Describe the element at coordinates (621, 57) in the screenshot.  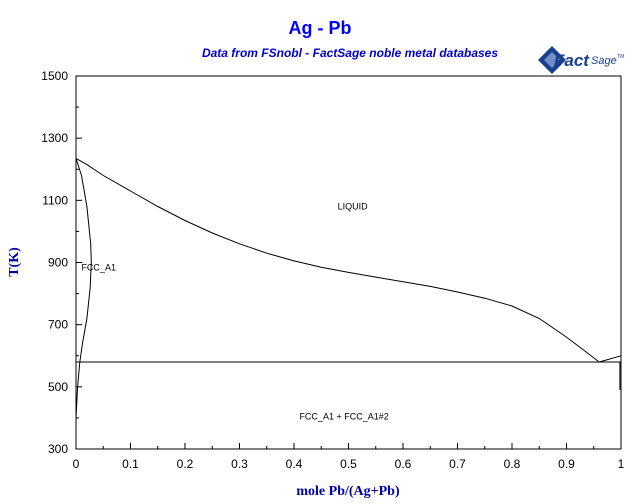
I see `factsage-logo-trademark: TM` at that location.